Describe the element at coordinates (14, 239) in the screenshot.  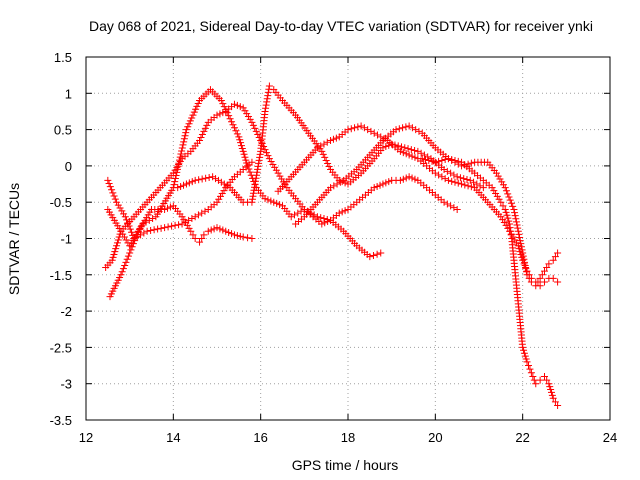
I see `y-axis-label: SDTVAR / TECUs` at that location.